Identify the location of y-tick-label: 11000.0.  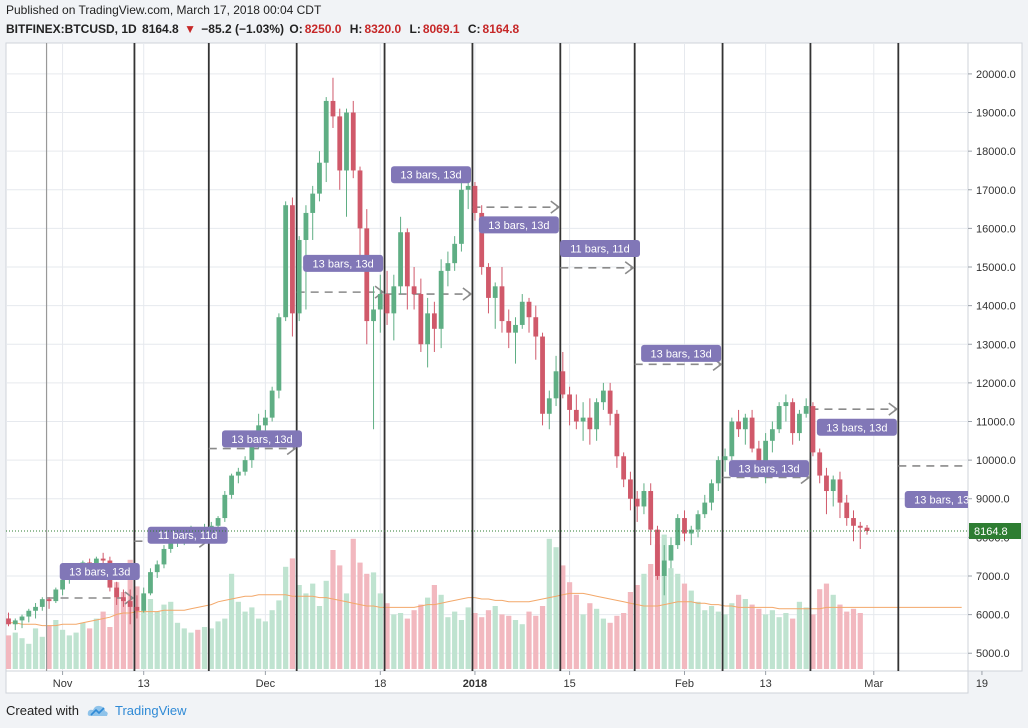
(995, 422).